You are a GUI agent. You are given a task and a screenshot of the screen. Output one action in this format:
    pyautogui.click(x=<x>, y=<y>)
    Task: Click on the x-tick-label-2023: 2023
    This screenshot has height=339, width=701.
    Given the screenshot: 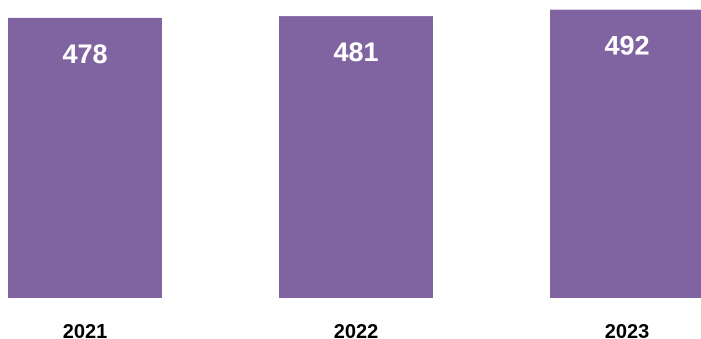 What is the action you would take?
    pyautogui.click(x=627, y=330)
    